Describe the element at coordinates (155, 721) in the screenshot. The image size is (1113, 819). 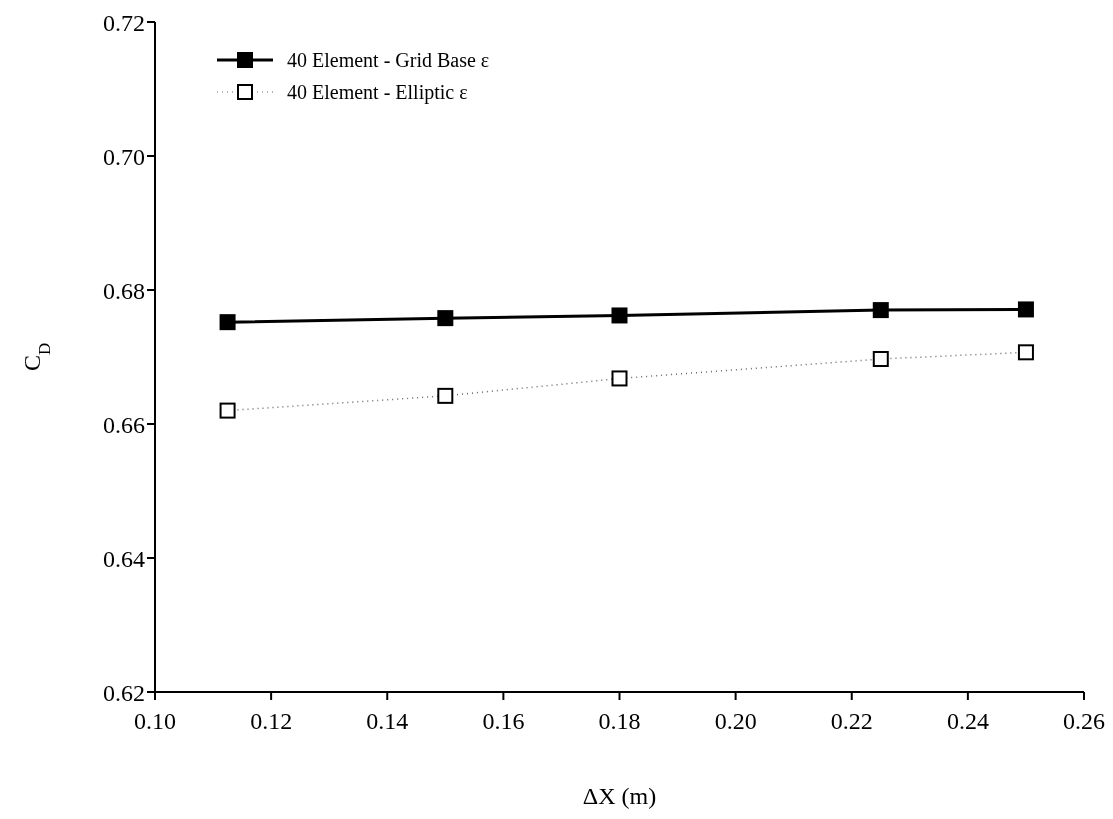
I see `x-tick-label: 0.10` at that location.